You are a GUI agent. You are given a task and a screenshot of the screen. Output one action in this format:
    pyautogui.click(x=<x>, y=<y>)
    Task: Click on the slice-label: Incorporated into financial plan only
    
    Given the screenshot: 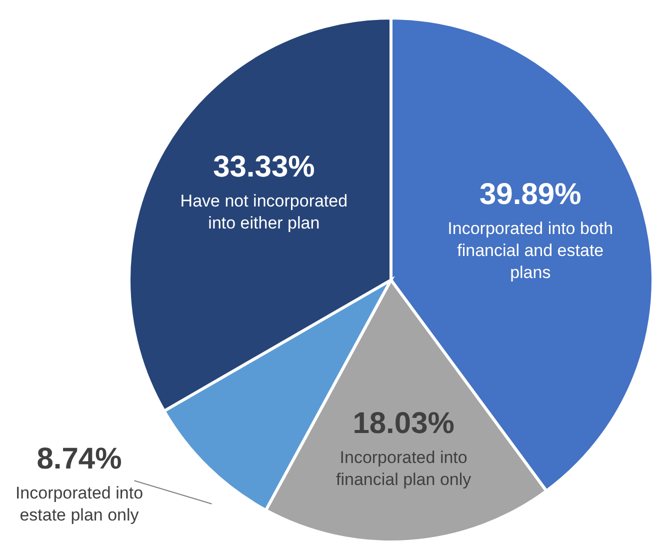 What is the action you would take?
    pyautogui.click(x=404, y=468)
    